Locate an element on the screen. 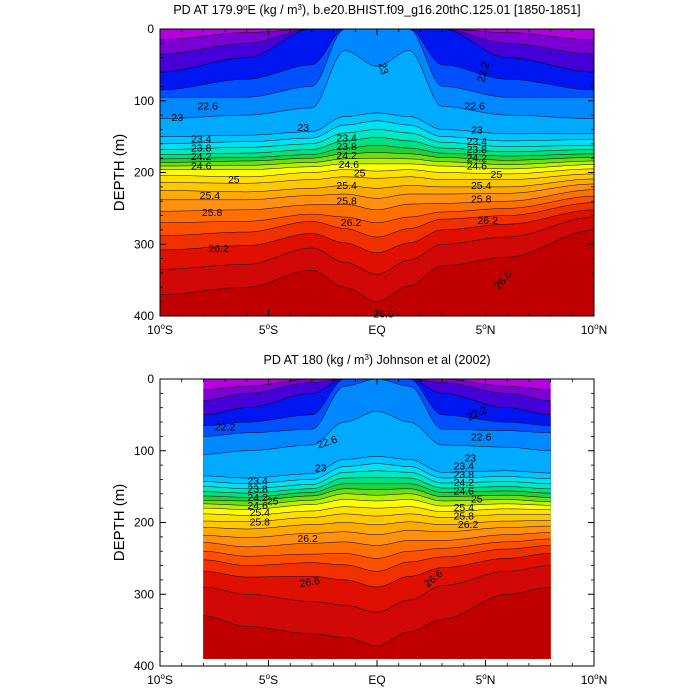  x-tick-label: 10oN is located at coordinates (594, 679).